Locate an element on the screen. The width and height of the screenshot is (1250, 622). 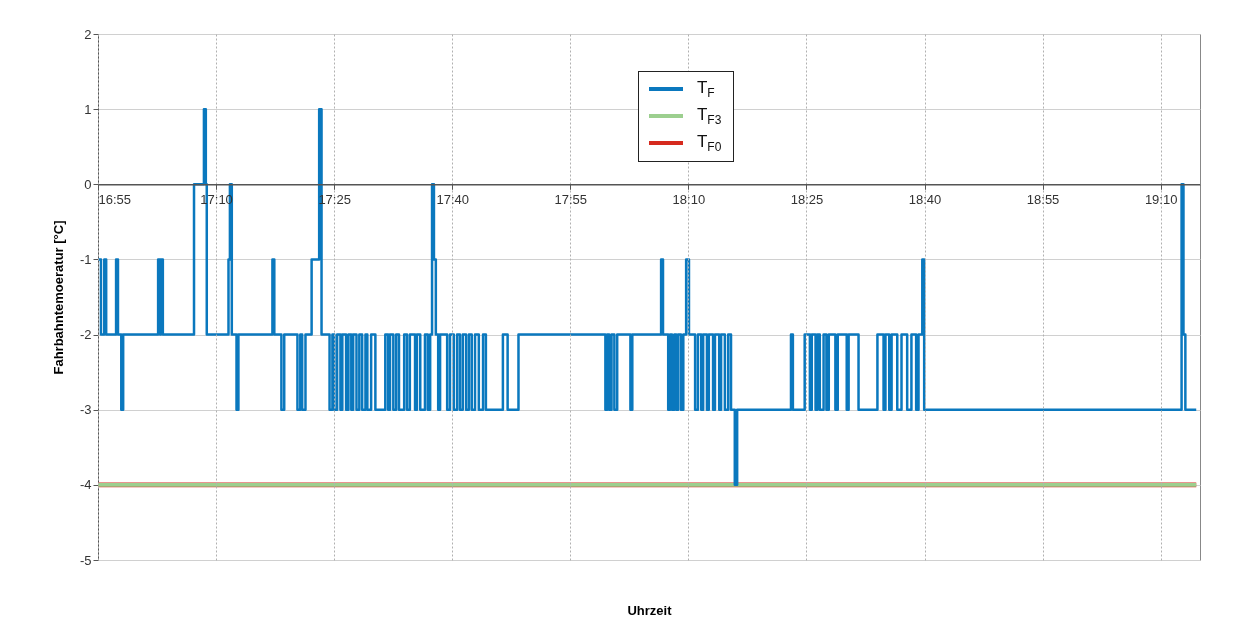
legend-label: T$_{F}$ is located at coordinates (705, 89).